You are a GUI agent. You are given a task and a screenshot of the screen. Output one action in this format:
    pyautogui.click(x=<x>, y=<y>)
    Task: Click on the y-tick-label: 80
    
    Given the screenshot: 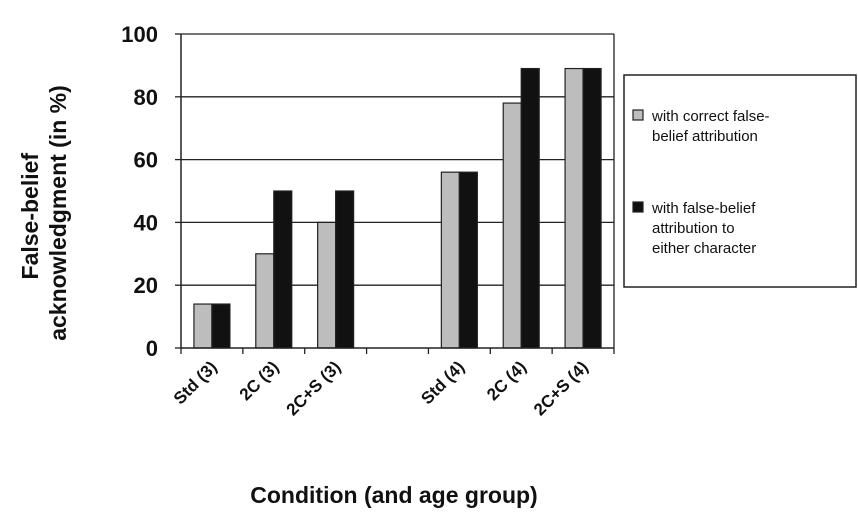 What is the action you would take?
    pyautogui.click(x=146, y=97)
    